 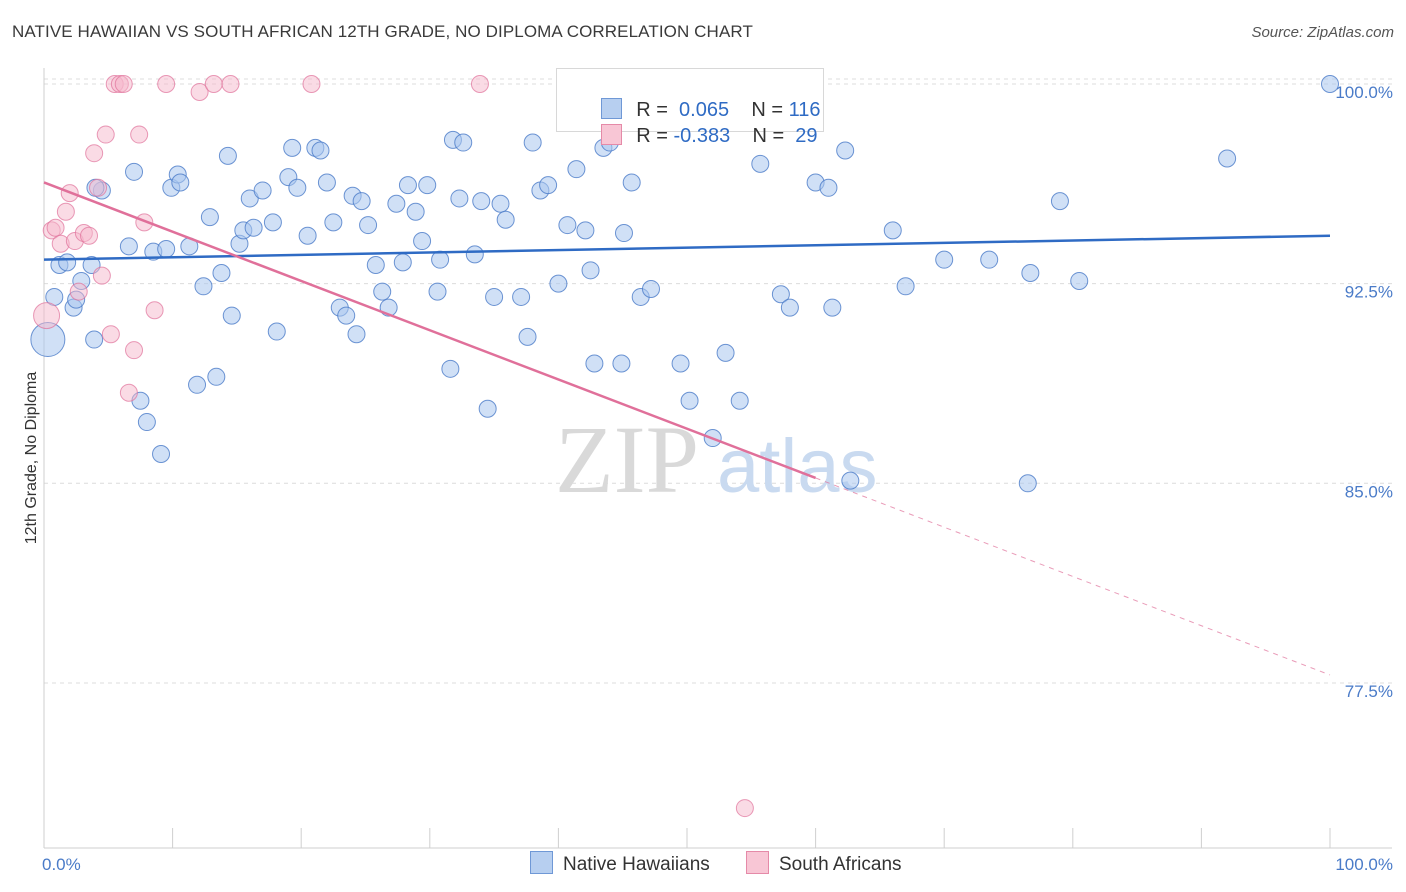 What do you see at coordinates (1369, 491) in the screenshot?
I see `y-tick-label: 85.0%` at bounding box center [1369, 491].